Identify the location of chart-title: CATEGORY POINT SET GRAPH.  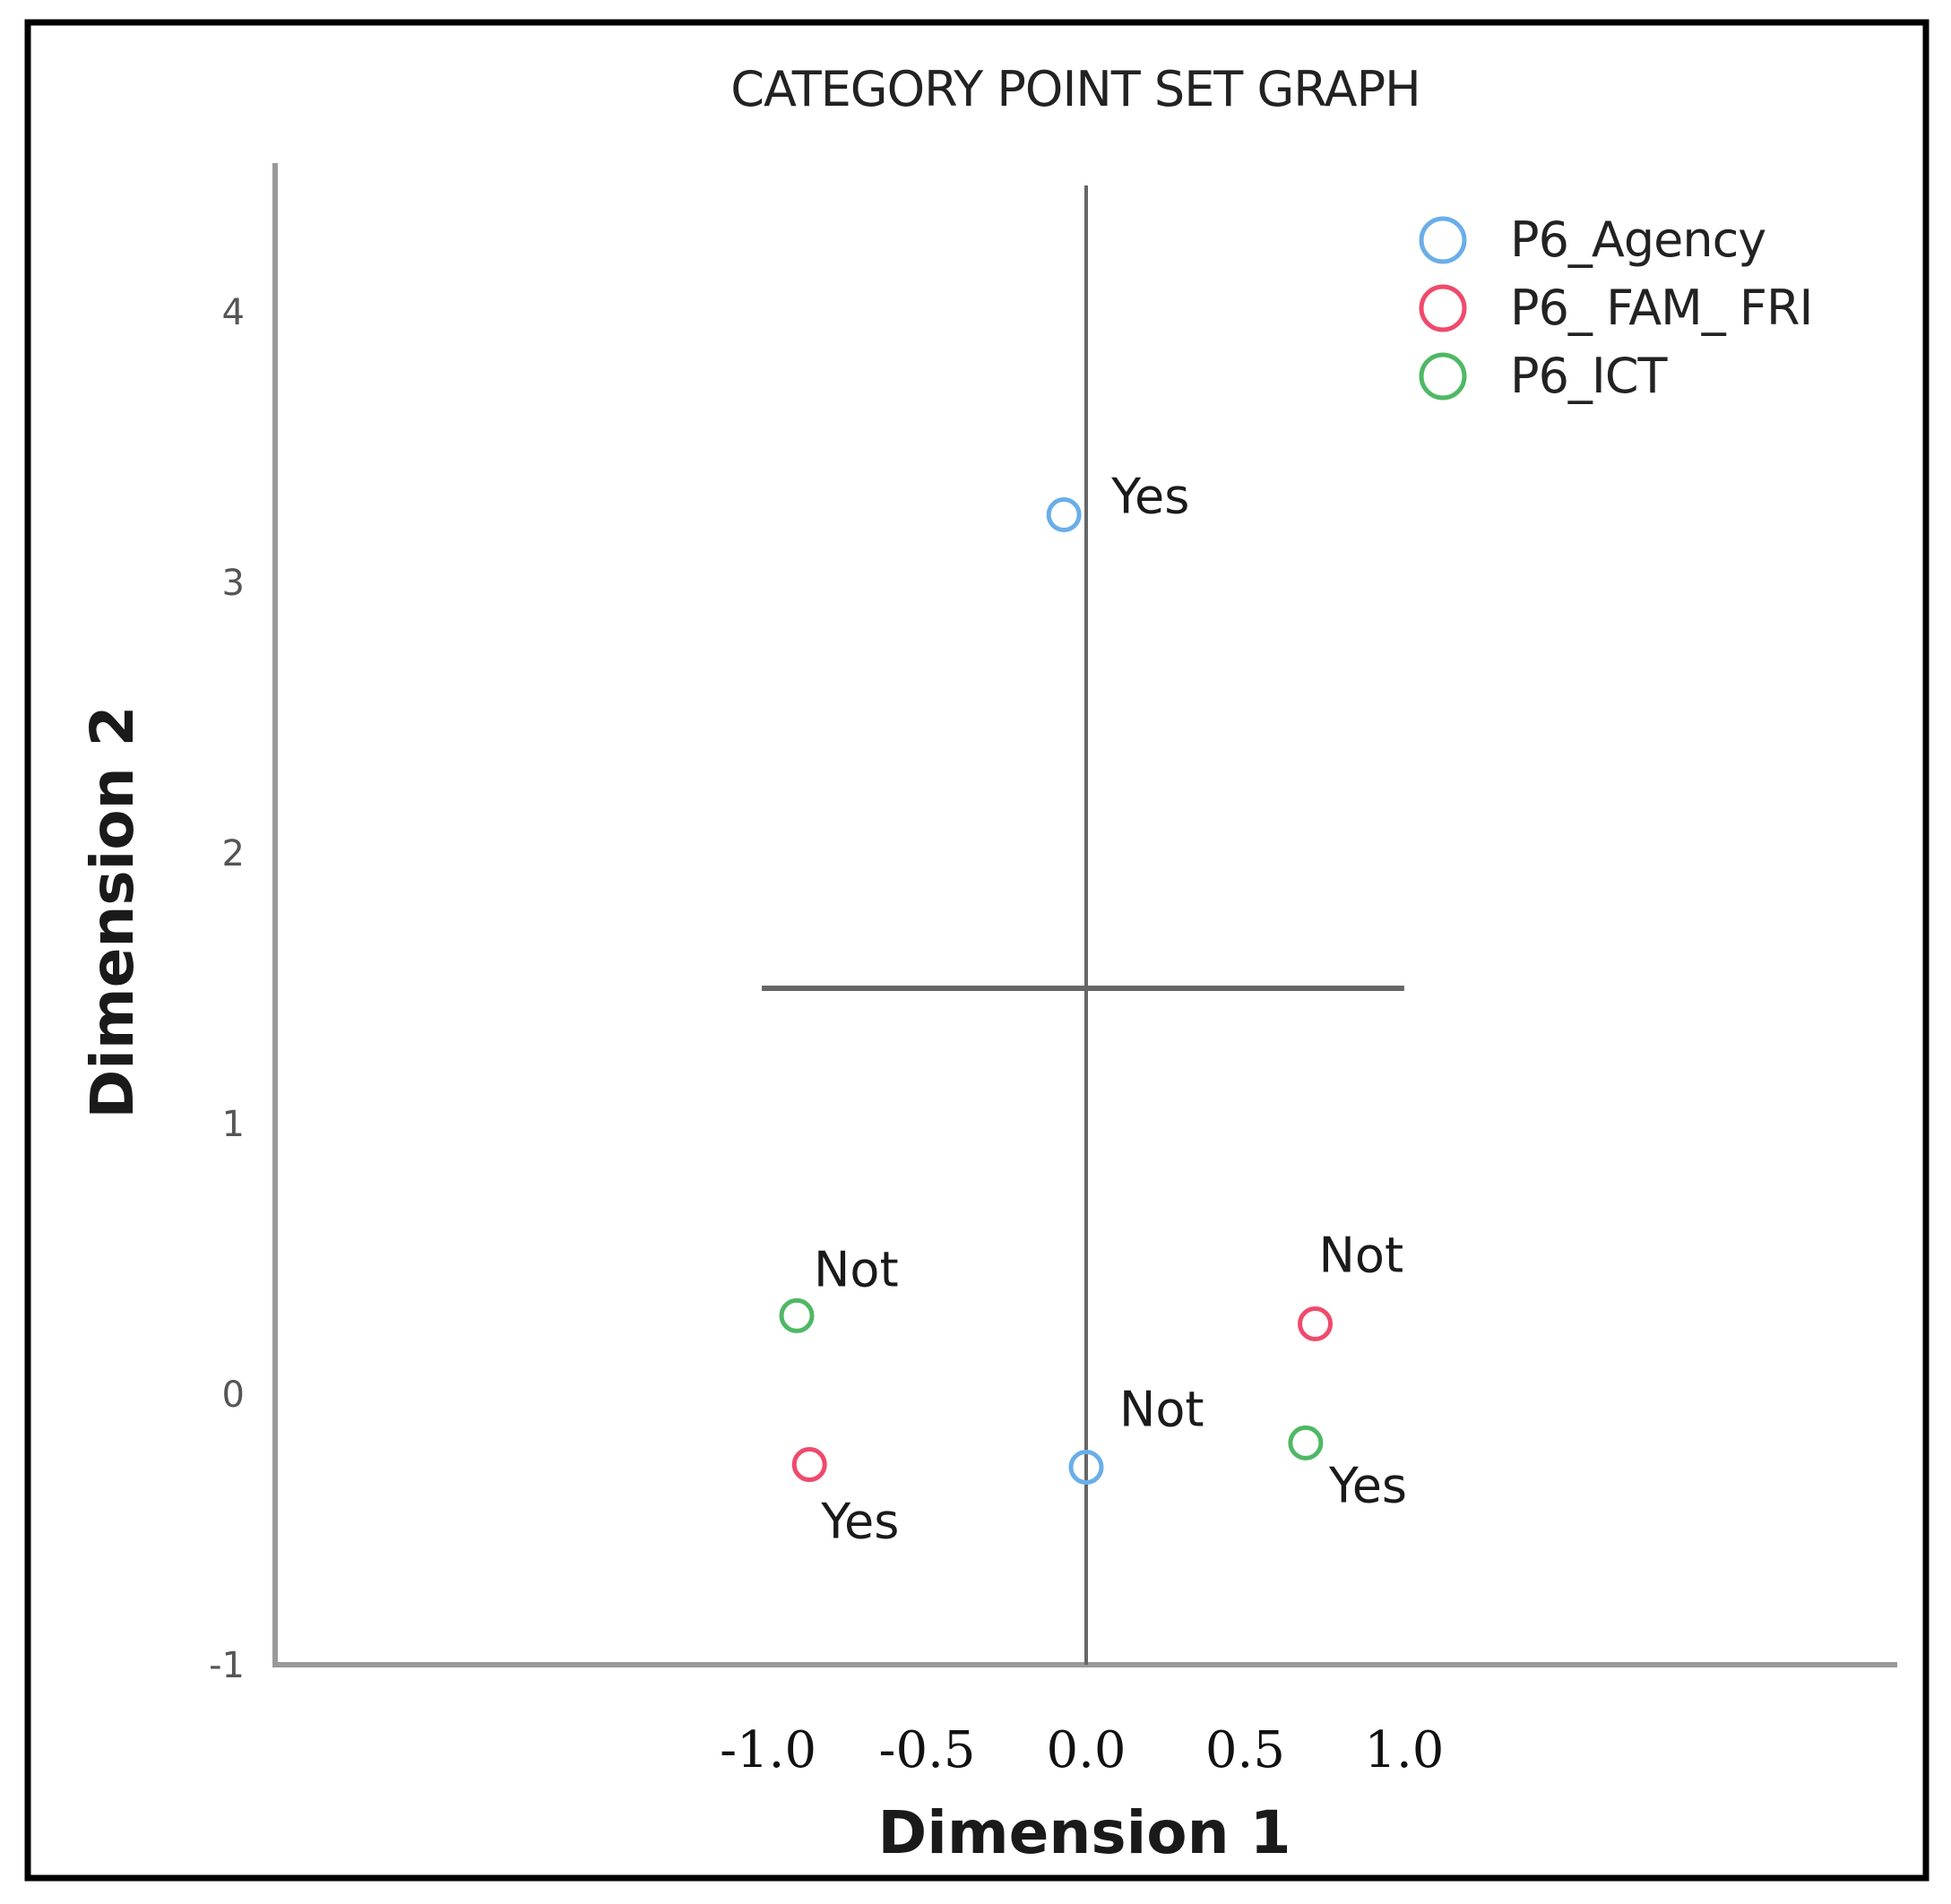
(1075, 89).